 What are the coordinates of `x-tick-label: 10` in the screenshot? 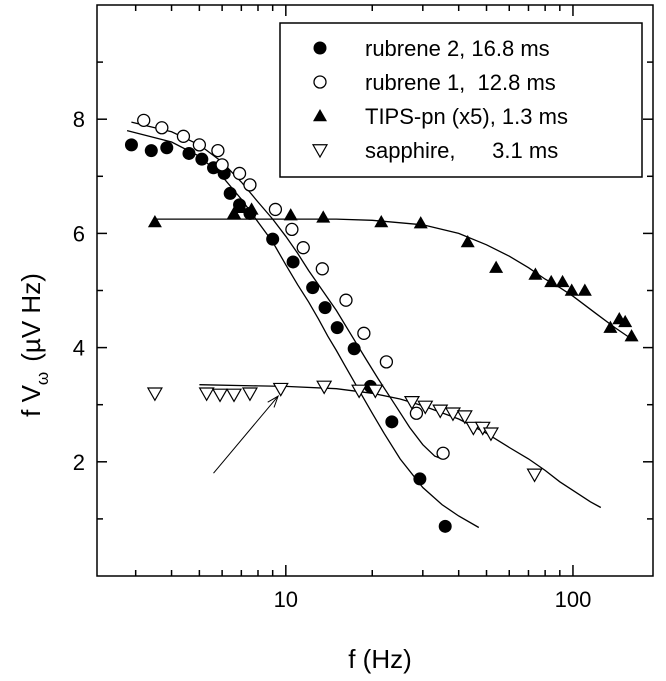 It's located at (286, 599).